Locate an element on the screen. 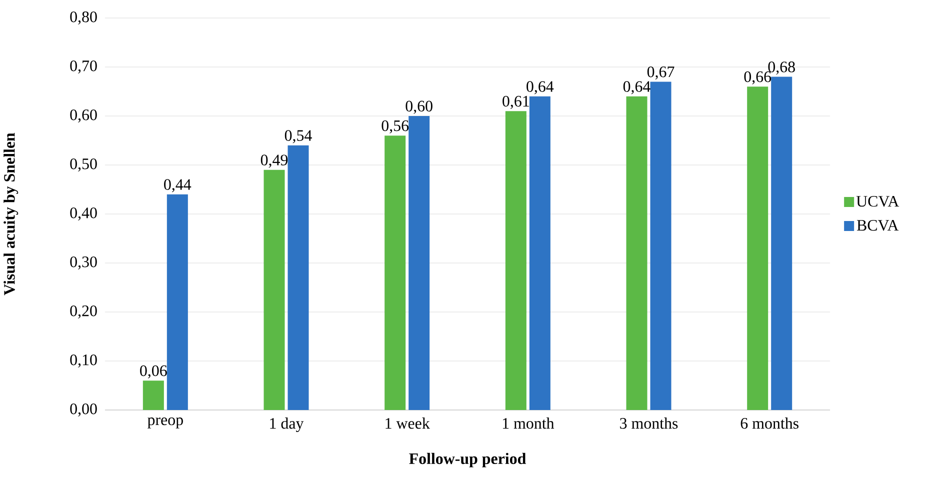  data-label: 0,60 is located at coordinates (419, 107).